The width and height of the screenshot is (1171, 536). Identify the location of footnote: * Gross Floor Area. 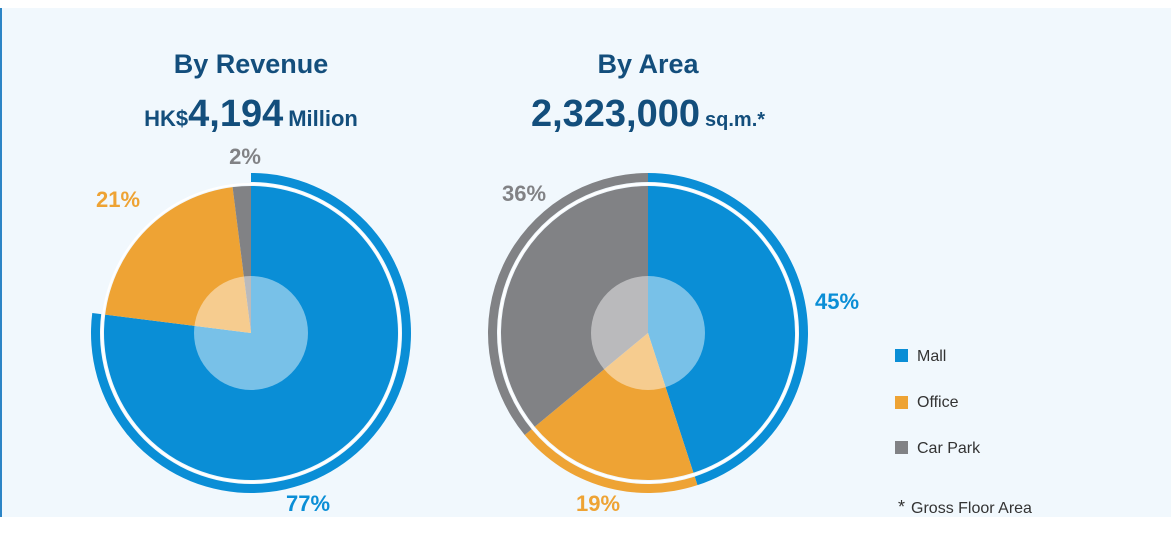
(965, 507).